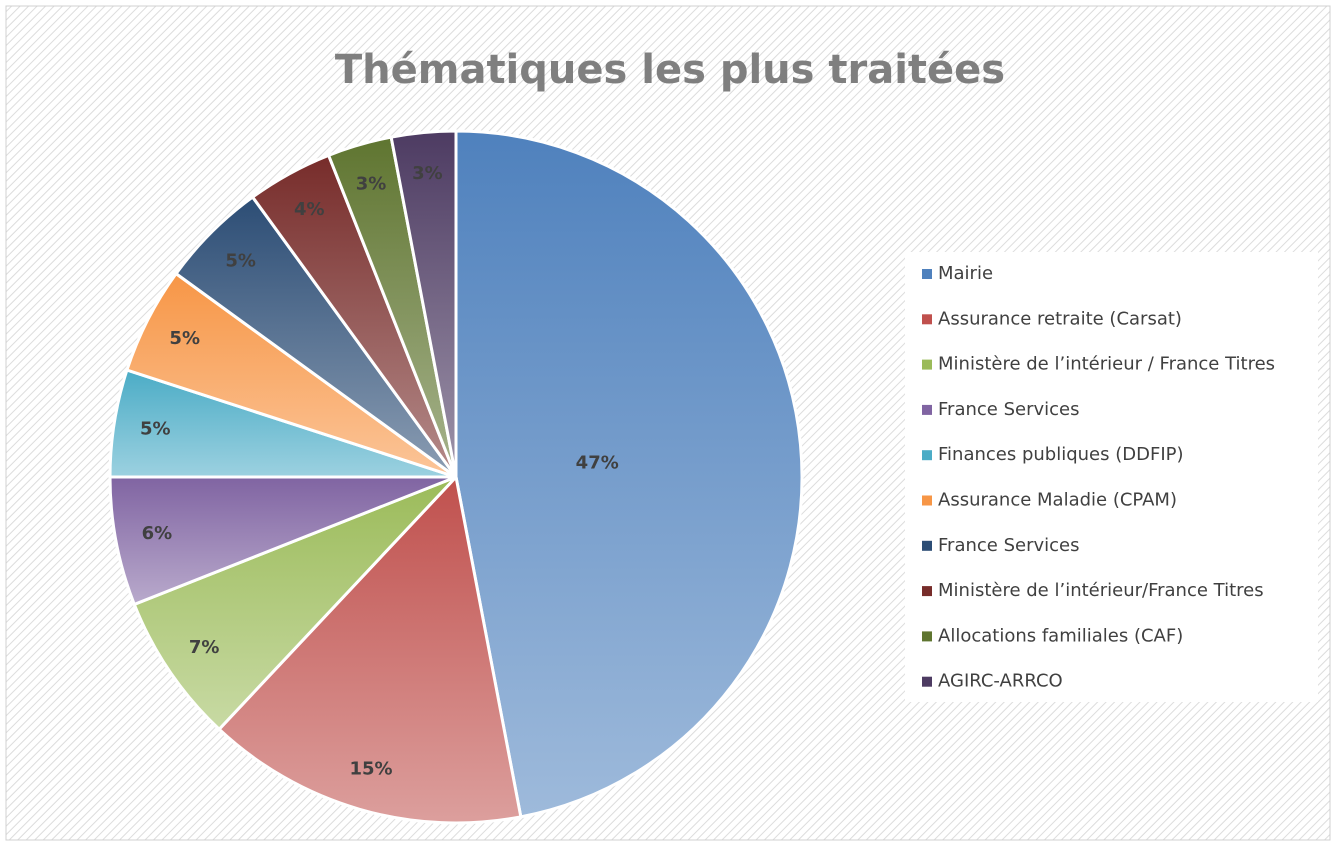 The width and height of the screenshot is (1336, 847). I want to click on legend-label: Allocations familiales (CAF), so click(1060, 635).